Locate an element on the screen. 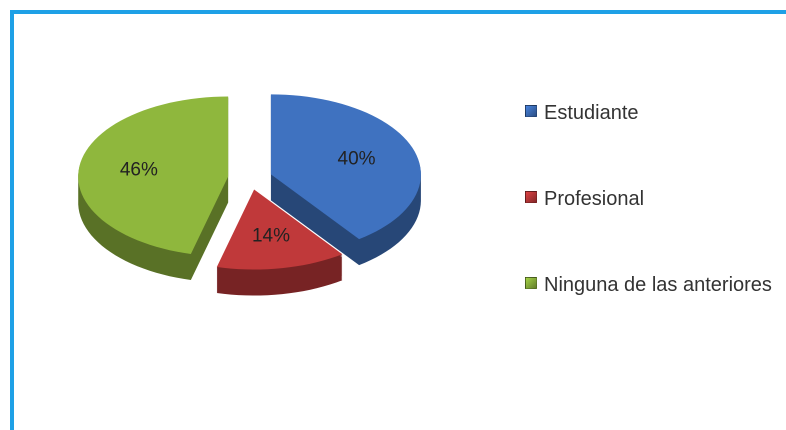  slice-label: 40% is located at coordinates (357, 159).